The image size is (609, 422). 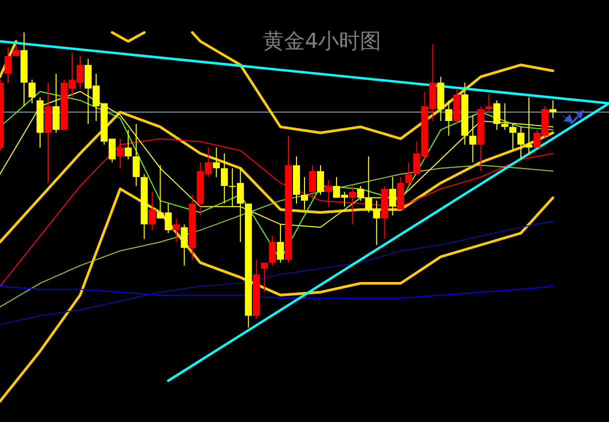 What do you see at coordinates (322, 41) in the screenshot?
I see `title: 黄金4小时图` at bounding box center [322, 41].